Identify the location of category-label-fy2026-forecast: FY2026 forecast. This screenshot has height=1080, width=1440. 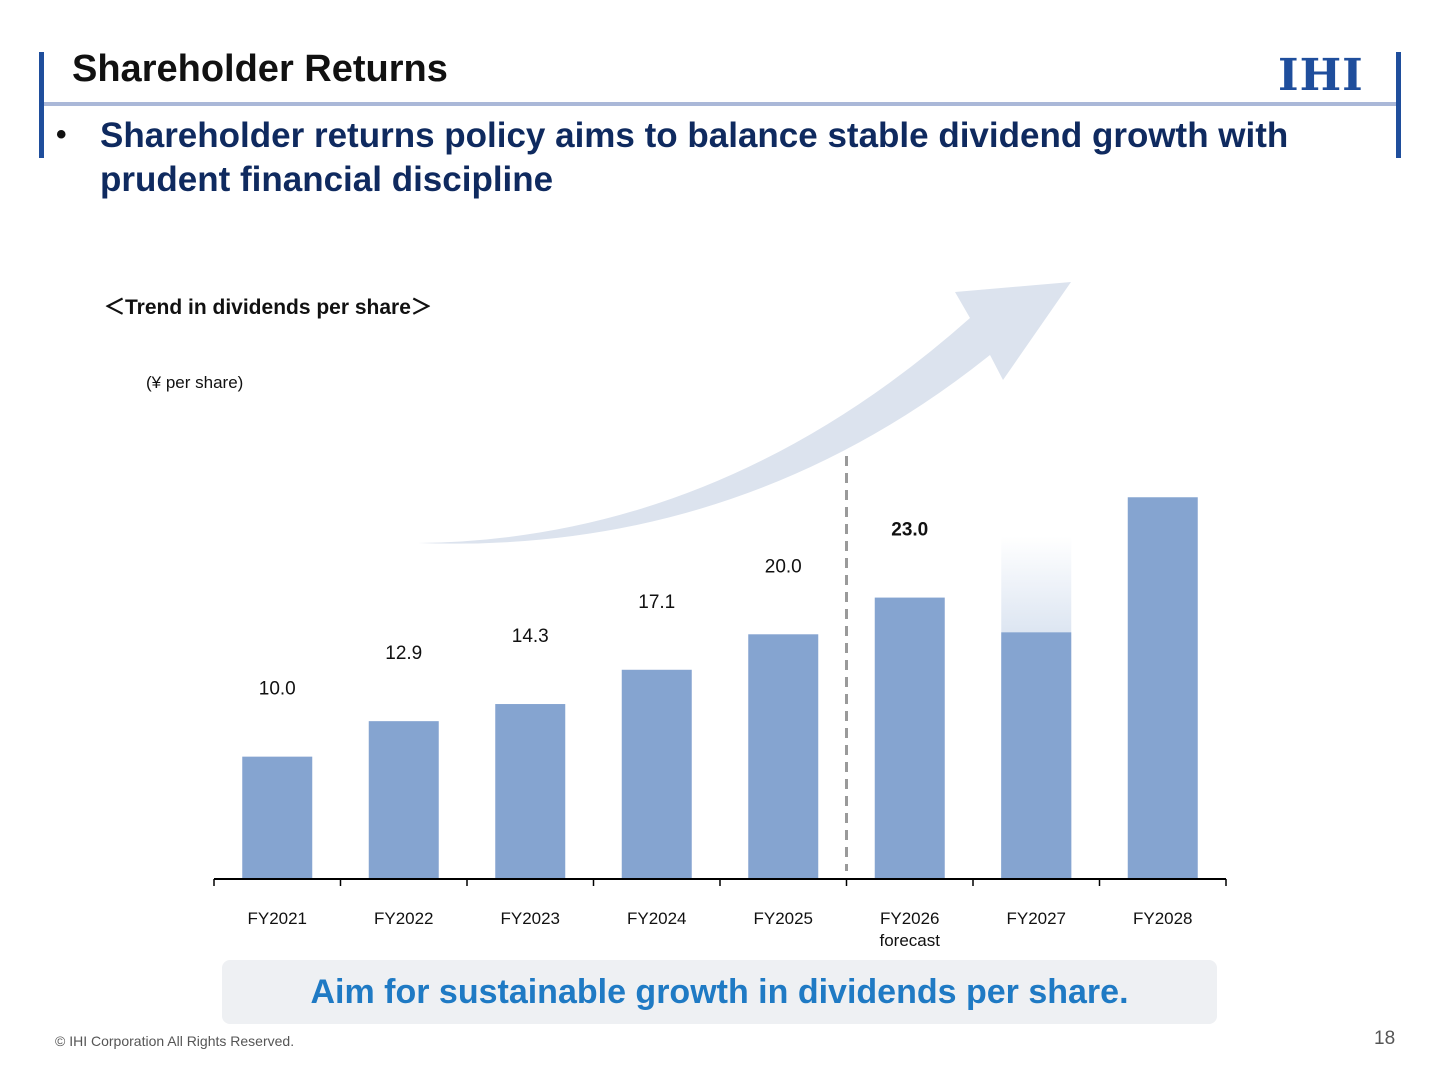
(910, 929).